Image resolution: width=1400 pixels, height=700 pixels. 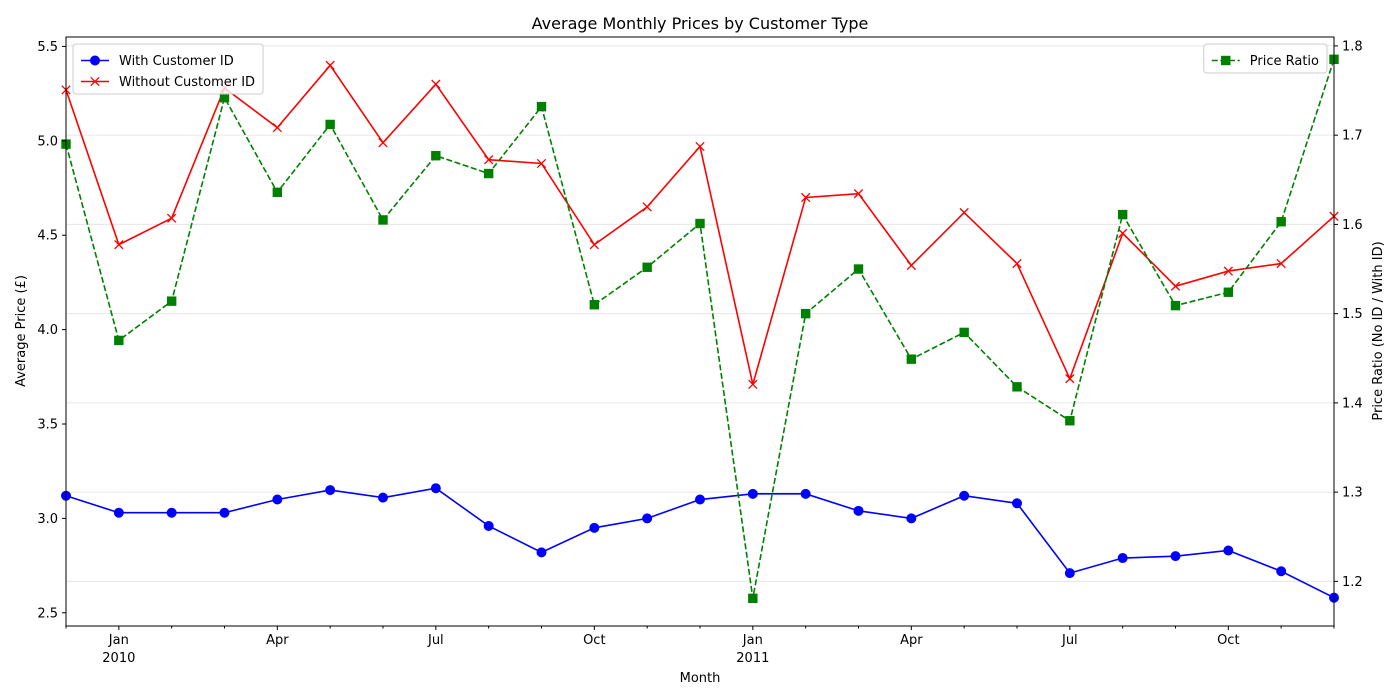 I want to click on legend-item: With Customer ID, so click(x=157, y=61).